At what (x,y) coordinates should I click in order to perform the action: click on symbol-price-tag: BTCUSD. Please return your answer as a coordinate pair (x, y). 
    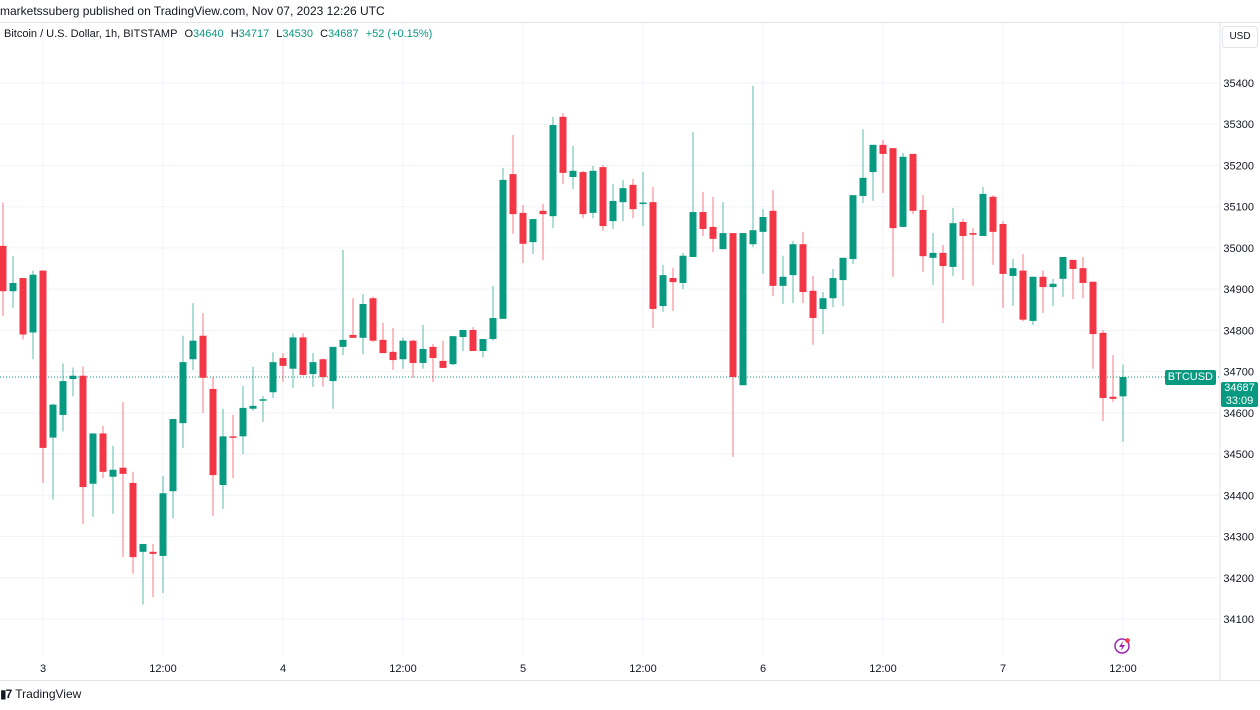
    Looking at the image, I should click on (1190, 377).